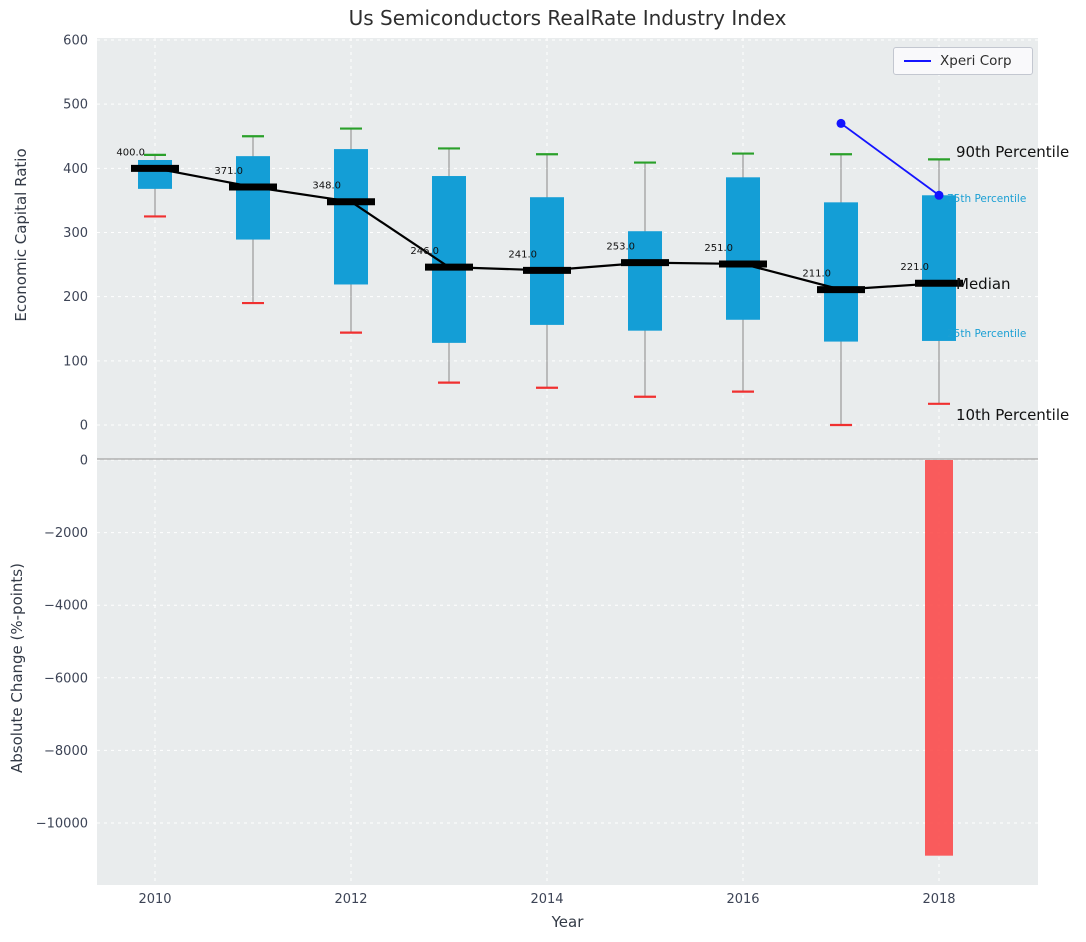 The image size is (1086, 942). I want to click on ytick-bottom: −6000, so click(66, 678).